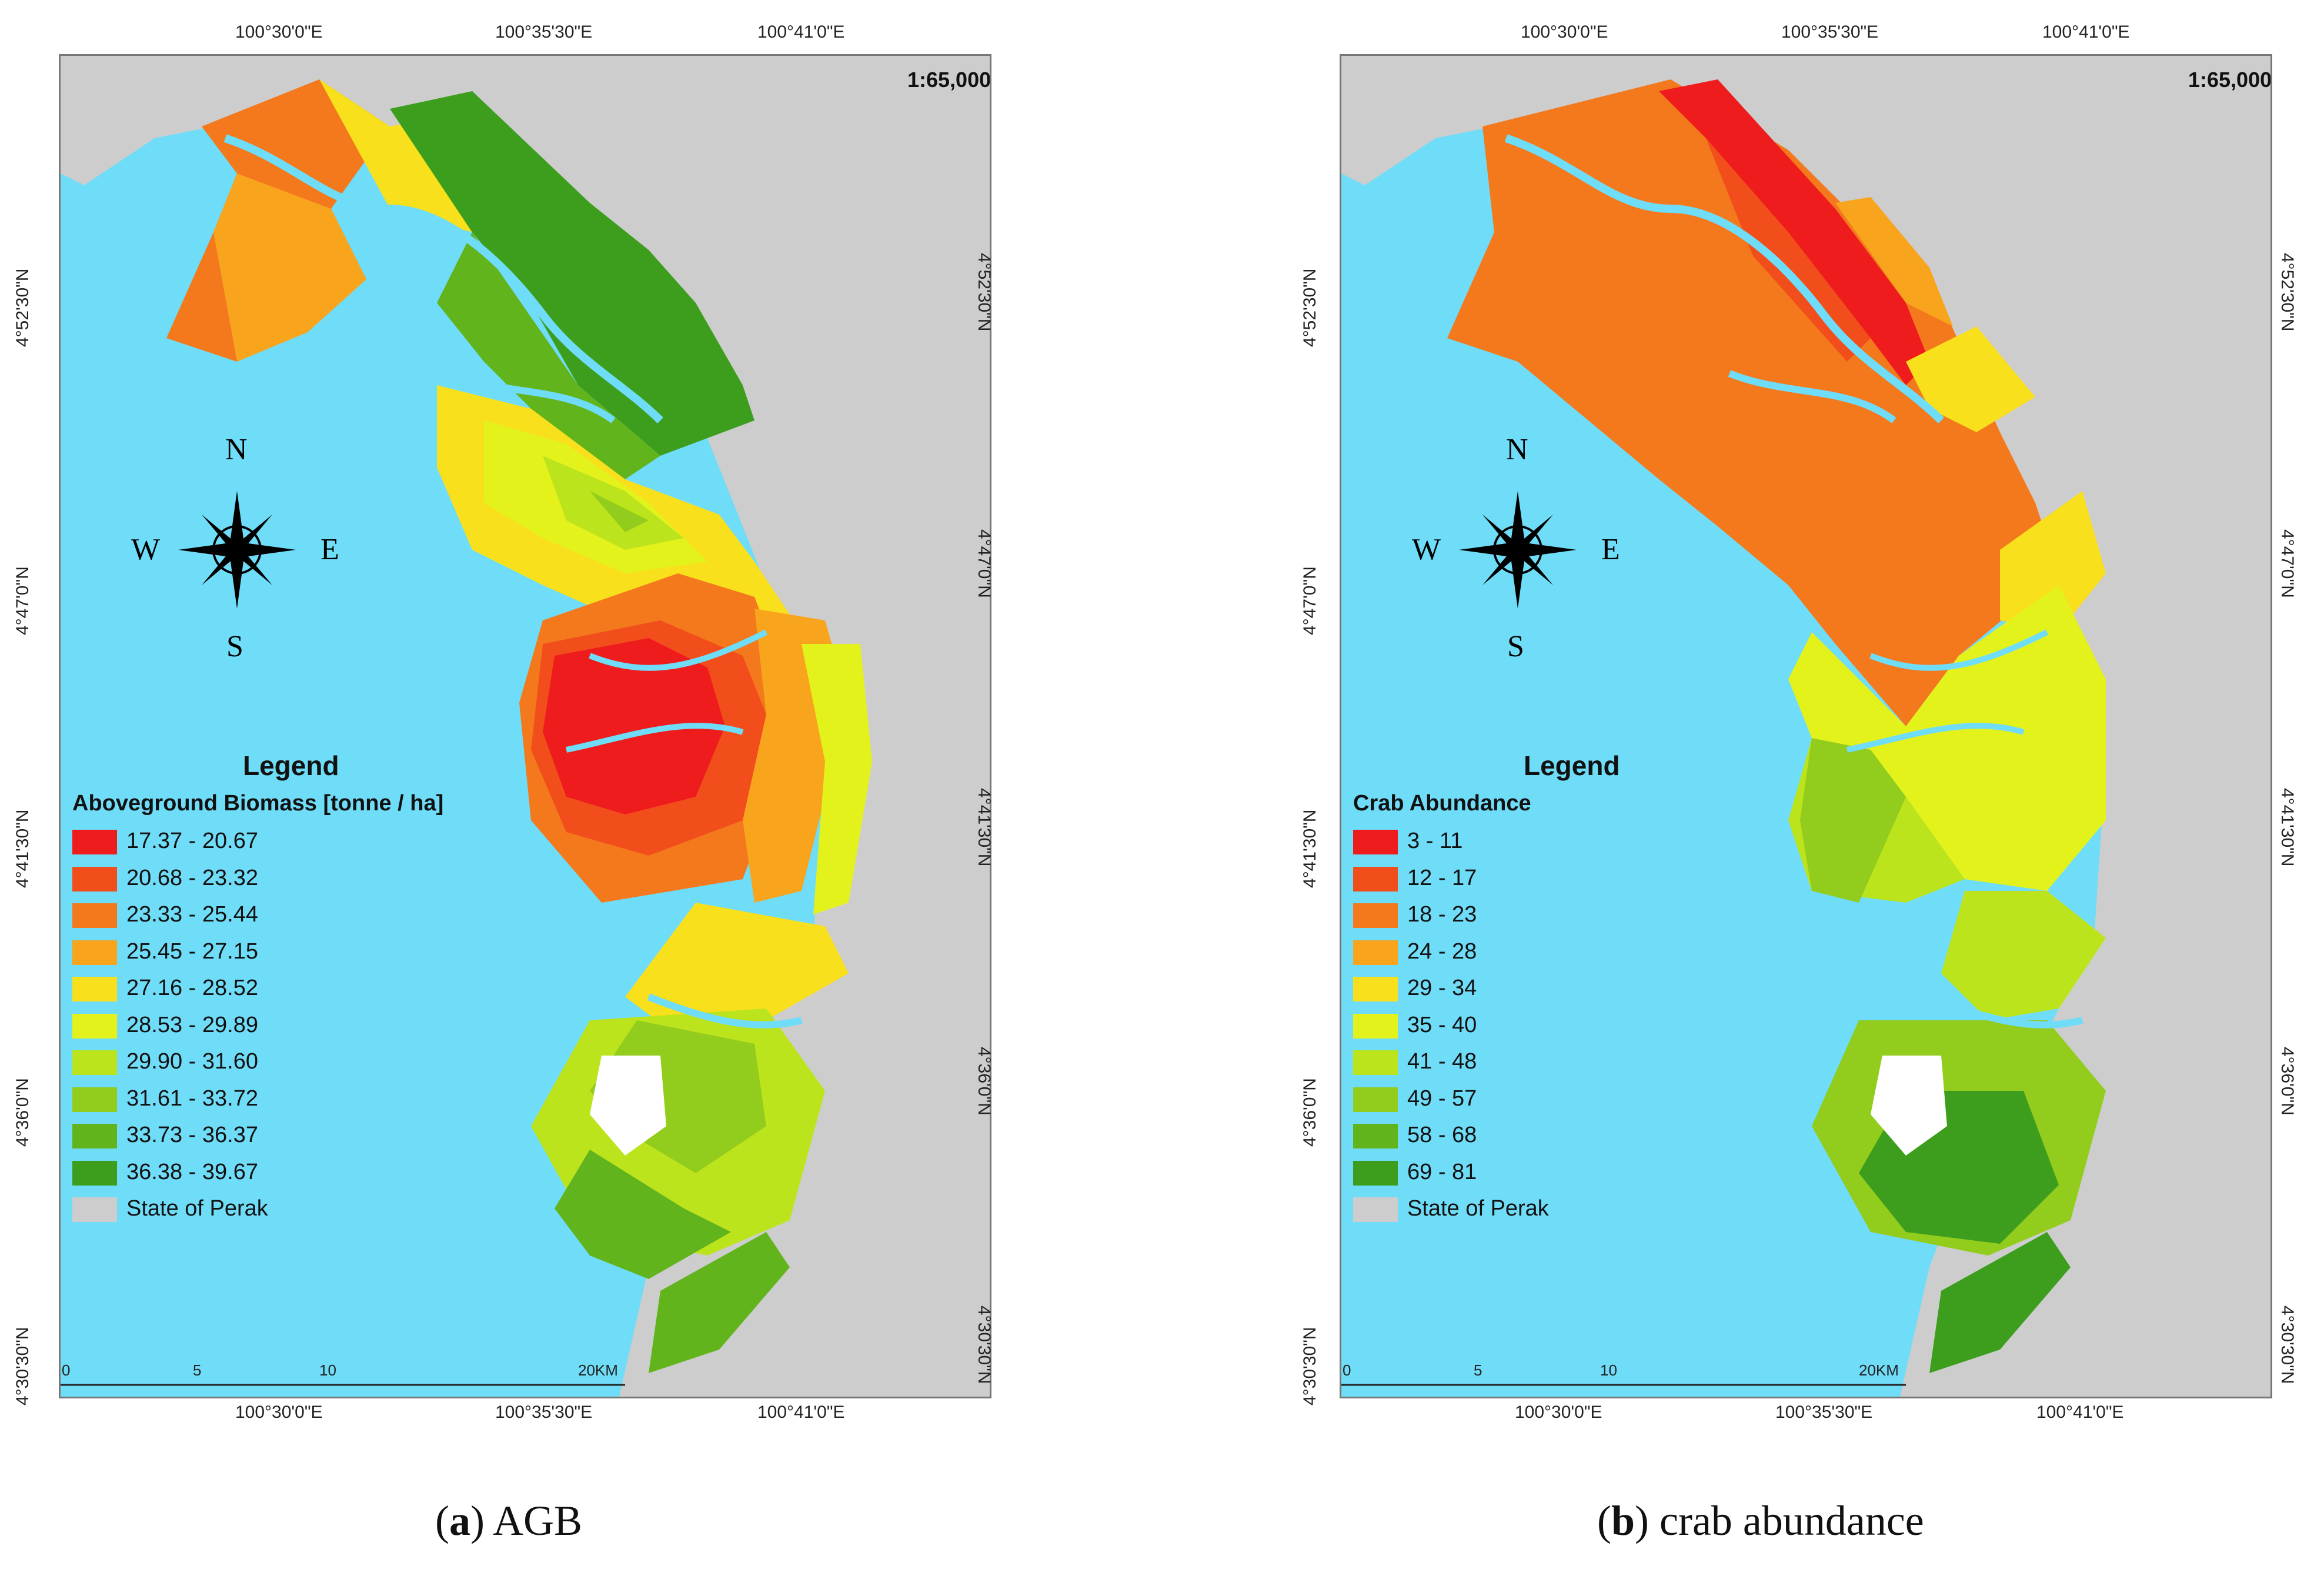 This screenshot has height=1576, width=2324. What do you see at coordinates (2287, 563) in the screenshot?
I see `coord-right-2: 4°47'0"N` at bounding box center [2287, 563].